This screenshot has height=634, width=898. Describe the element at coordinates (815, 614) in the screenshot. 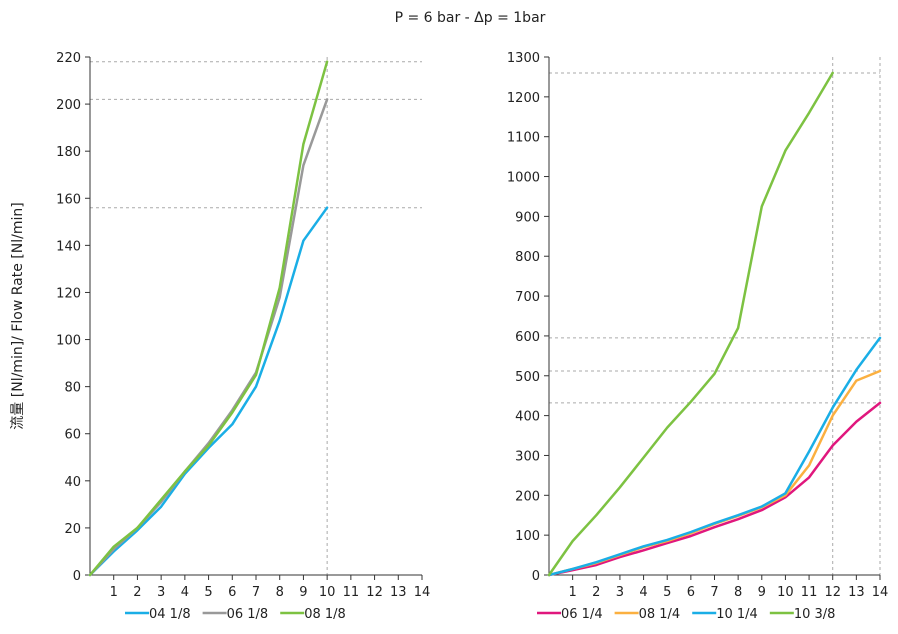

I see `legend-label: 10 3/8` at that location.